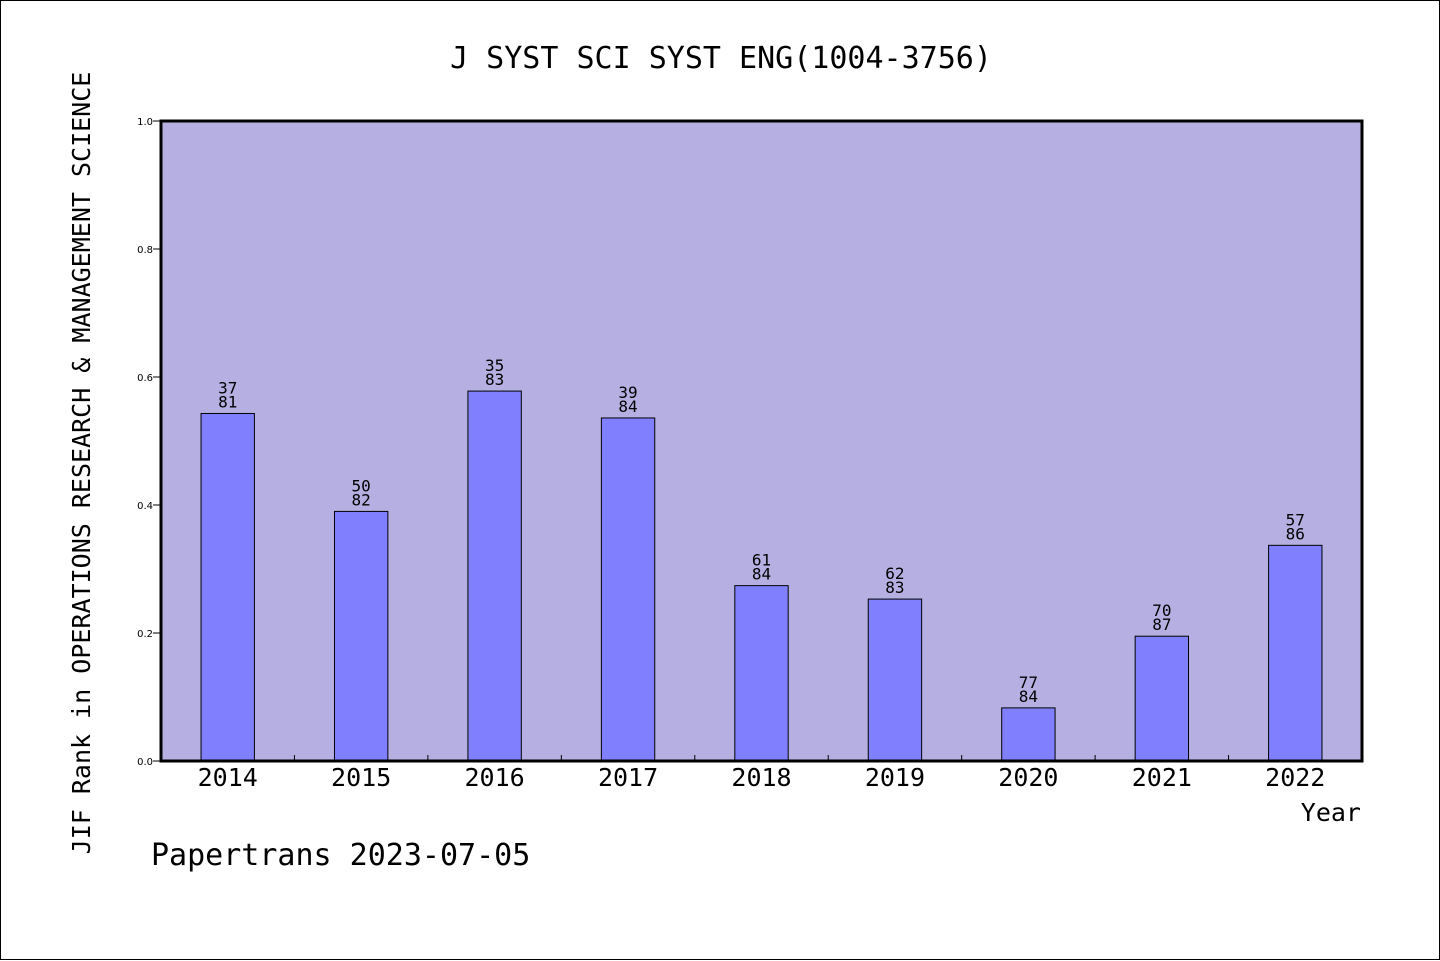  What do you see at coordinates (145, 506) in the screenshot?
I see `y-tick-label: 0.4` at bounding box center [145, 506].